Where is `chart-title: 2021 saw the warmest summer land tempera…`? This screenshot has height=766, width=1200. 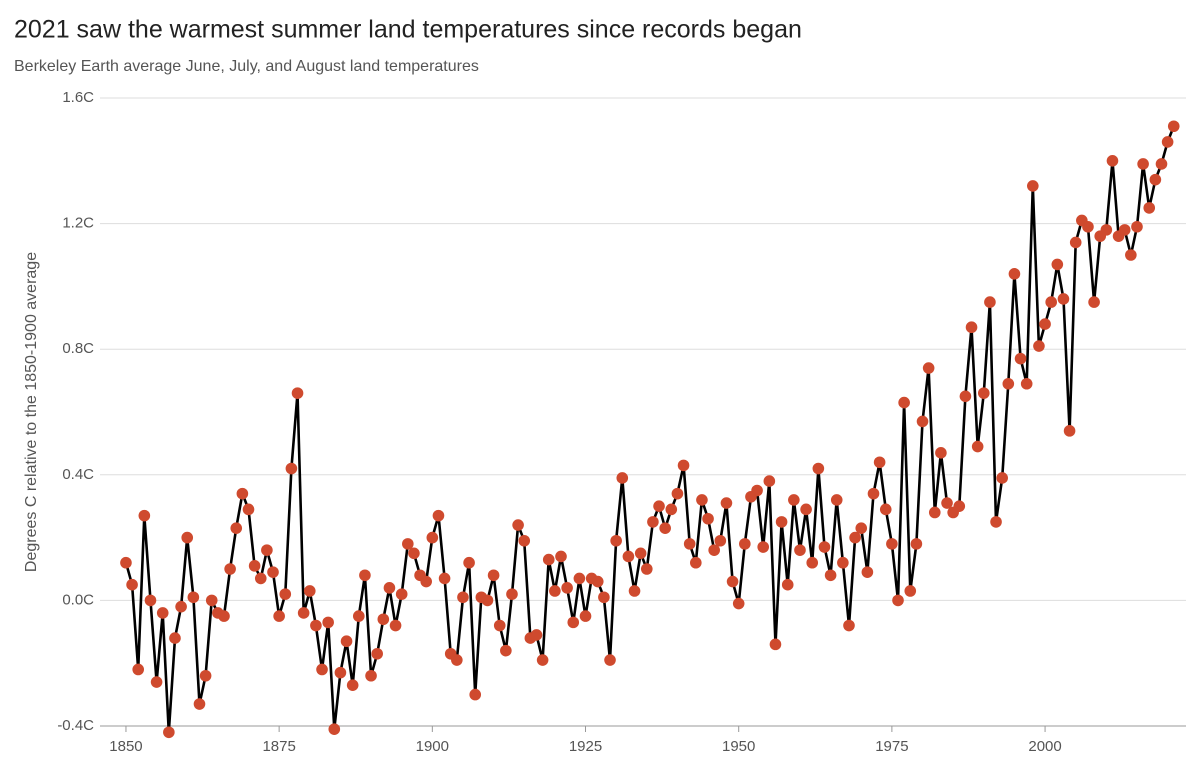
chart-title: 2021 saw the warmest summer land tempera… is located at coordinates (408, 30).